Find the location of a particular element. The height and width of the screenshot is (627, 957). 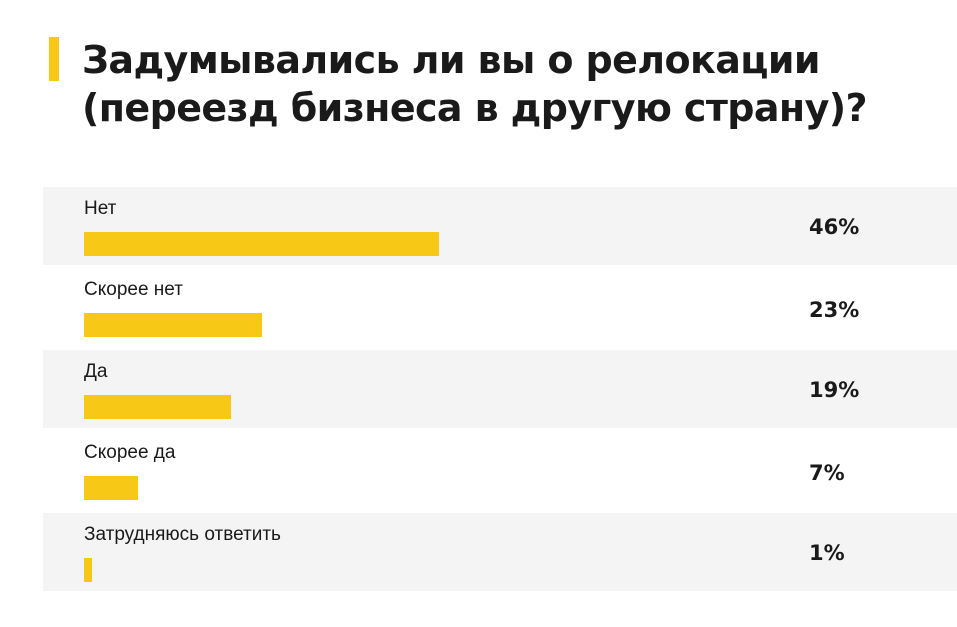

chart-row: Да 19% is located at coordinates (500, 389).